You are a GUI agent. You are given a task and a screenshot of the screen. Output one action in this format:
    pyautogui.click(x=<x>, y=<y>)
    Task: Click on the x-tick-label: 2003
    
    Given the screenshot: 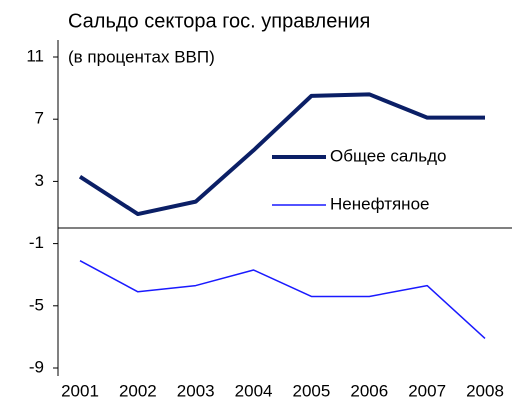 What is the action you would take?
    pyautogui.click(x=196, y=390)
    